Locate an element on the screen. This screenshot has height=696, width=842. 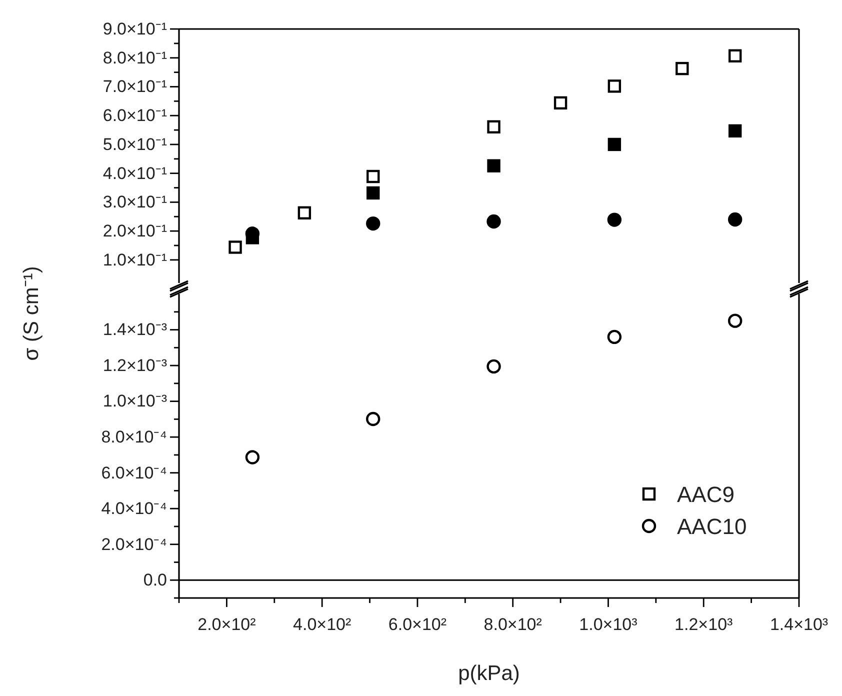
x-tick-label: 2.0×10² is located at coordinates (227, 624).